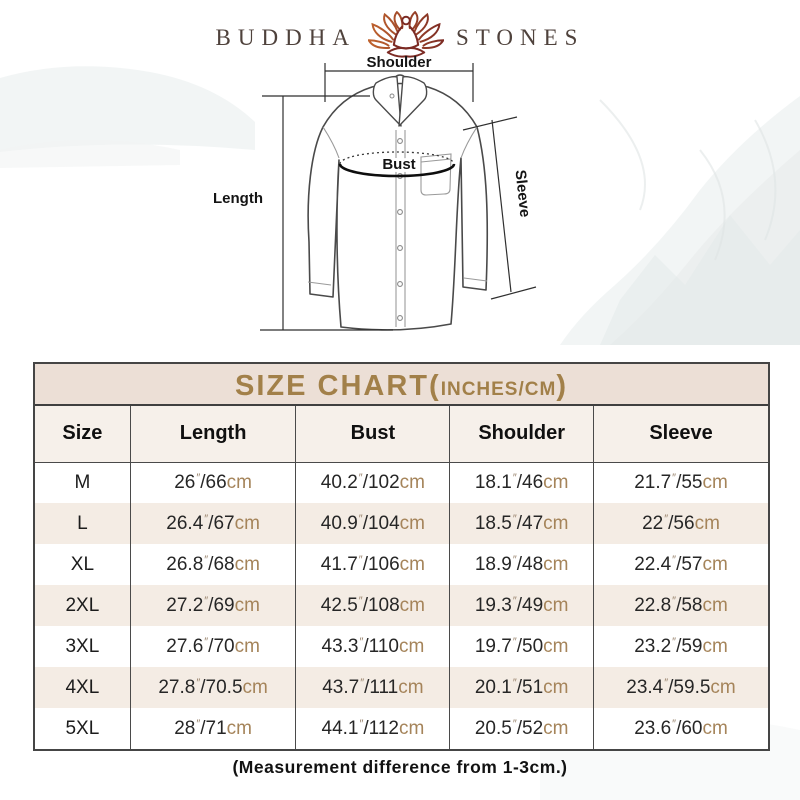 This screenshot has height=800, width=800. I want to click on label-bust: Bust, so click(398, 164).